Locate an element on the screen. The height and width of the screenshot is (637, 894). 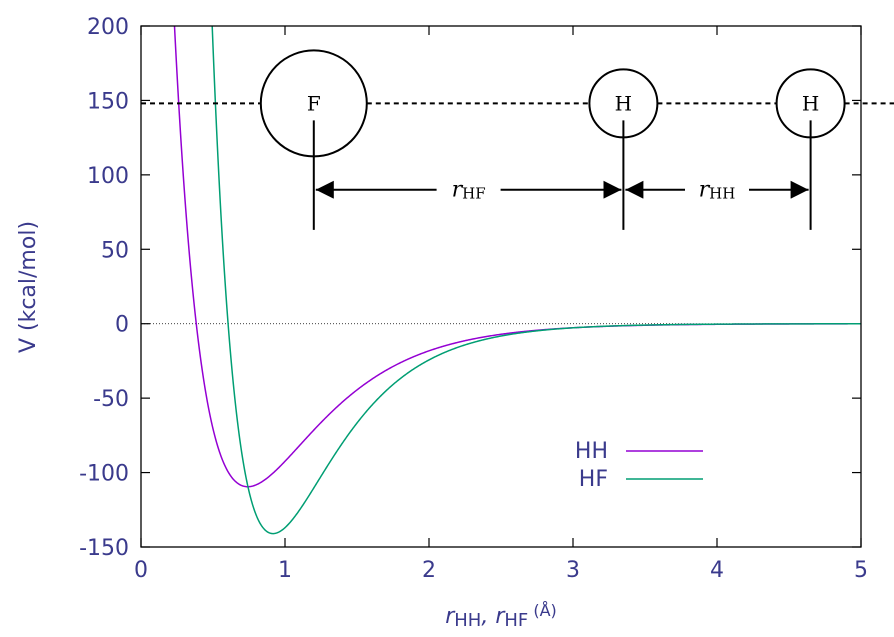
atom-label: F is located at coordinates (314, 103).